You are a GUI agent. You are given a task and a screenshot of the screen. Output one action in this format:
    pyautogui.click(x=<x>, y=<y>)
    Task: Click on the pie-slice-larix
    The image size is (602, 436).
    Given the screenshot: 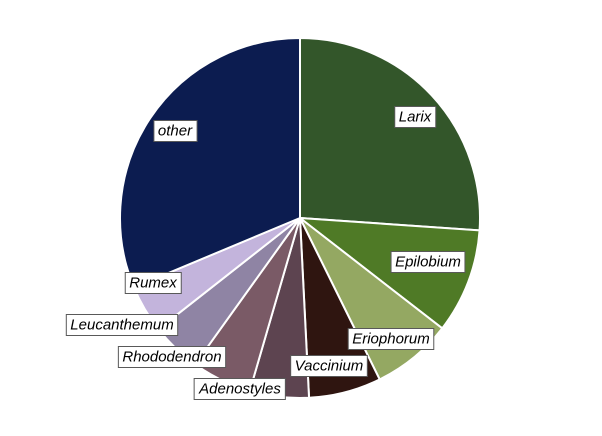 What is the action you would take?
    pyautogui.click(x=390, y=134)
    